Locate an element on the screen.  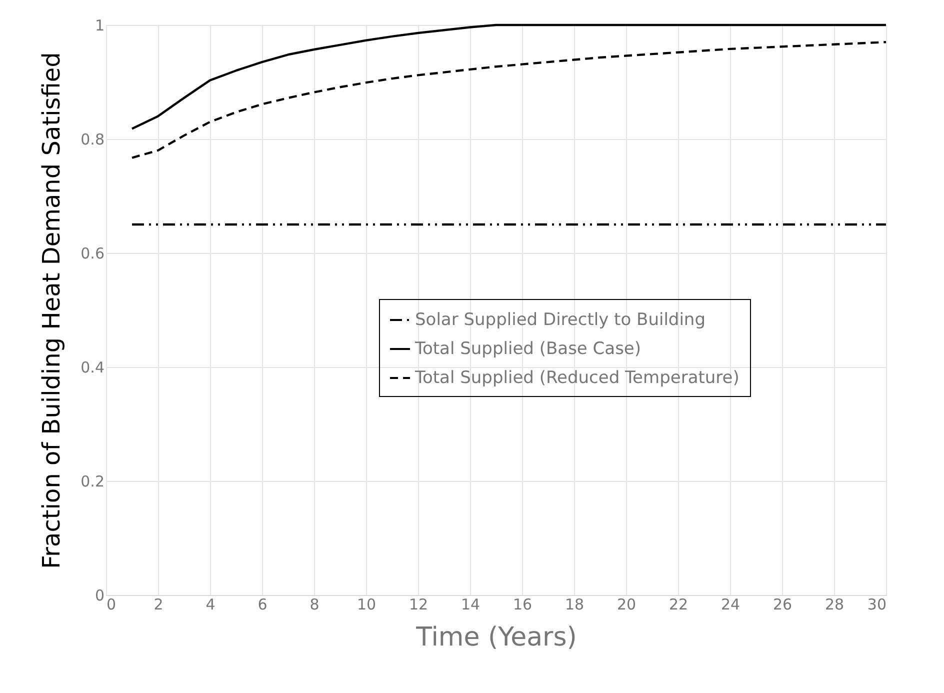
y-tick-label: 0.4 is located at coordinates (92, 367).